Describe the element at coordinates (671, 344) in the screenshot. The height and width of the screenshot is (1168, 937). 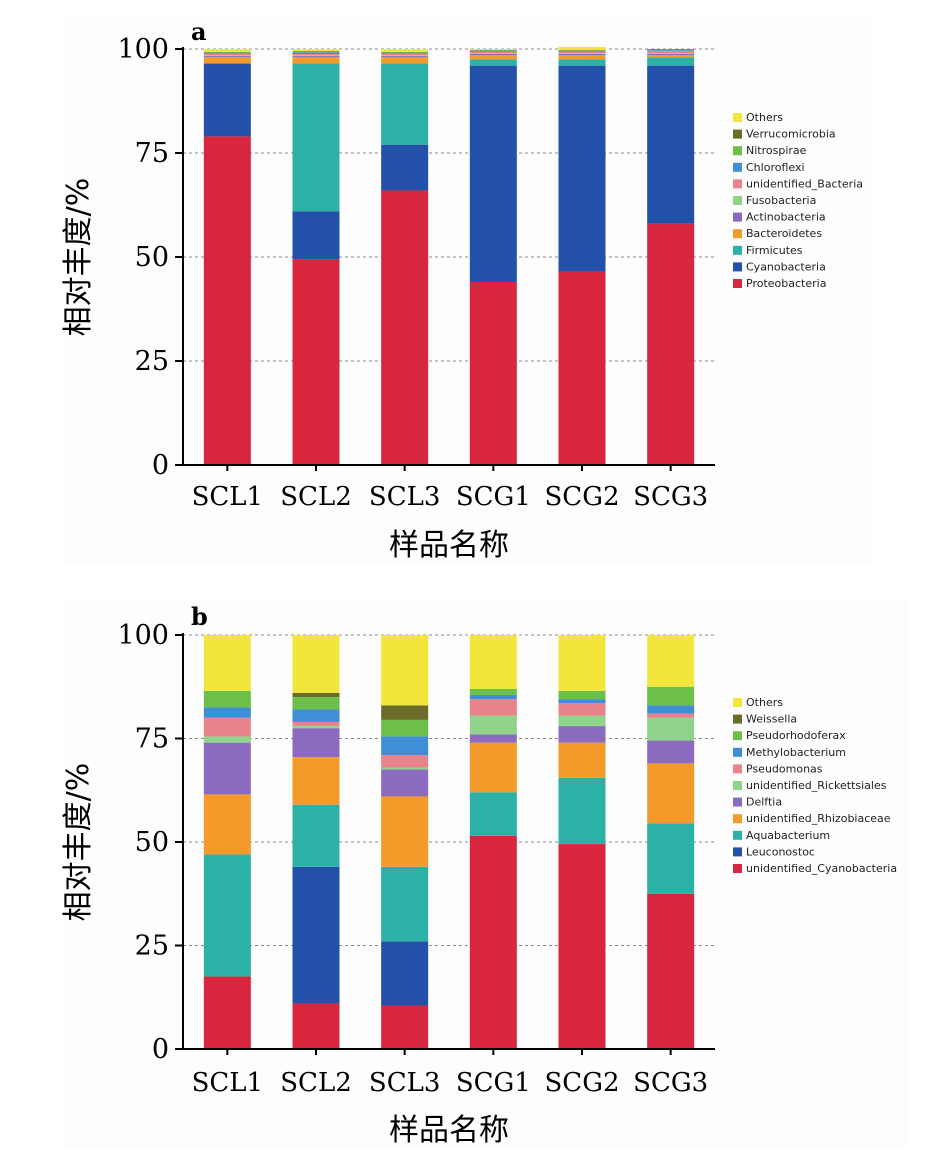
I see `bar-segment-scg3-proteobacteria` at that location.